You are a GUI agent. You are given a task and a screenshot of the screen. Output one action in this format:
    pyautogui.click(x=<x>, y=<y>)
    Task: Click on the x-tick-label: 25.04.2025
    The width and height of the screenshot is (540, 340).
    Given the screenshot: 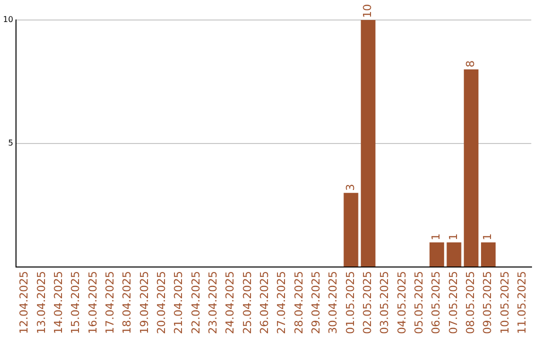 What is the action you would take?
    pyautogui.click(x=247, y=302)
    